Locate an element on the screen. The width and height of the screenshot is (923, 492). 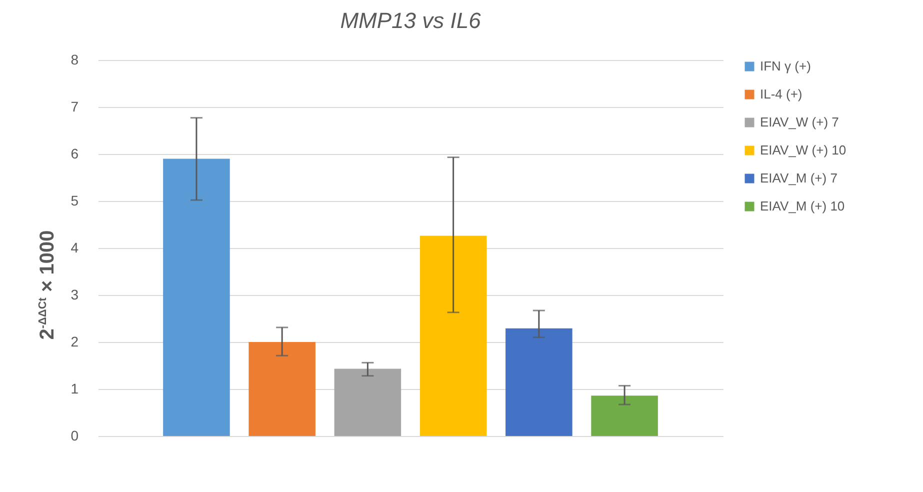
y-tick-label: 2 is located at coordinates (74, 342).